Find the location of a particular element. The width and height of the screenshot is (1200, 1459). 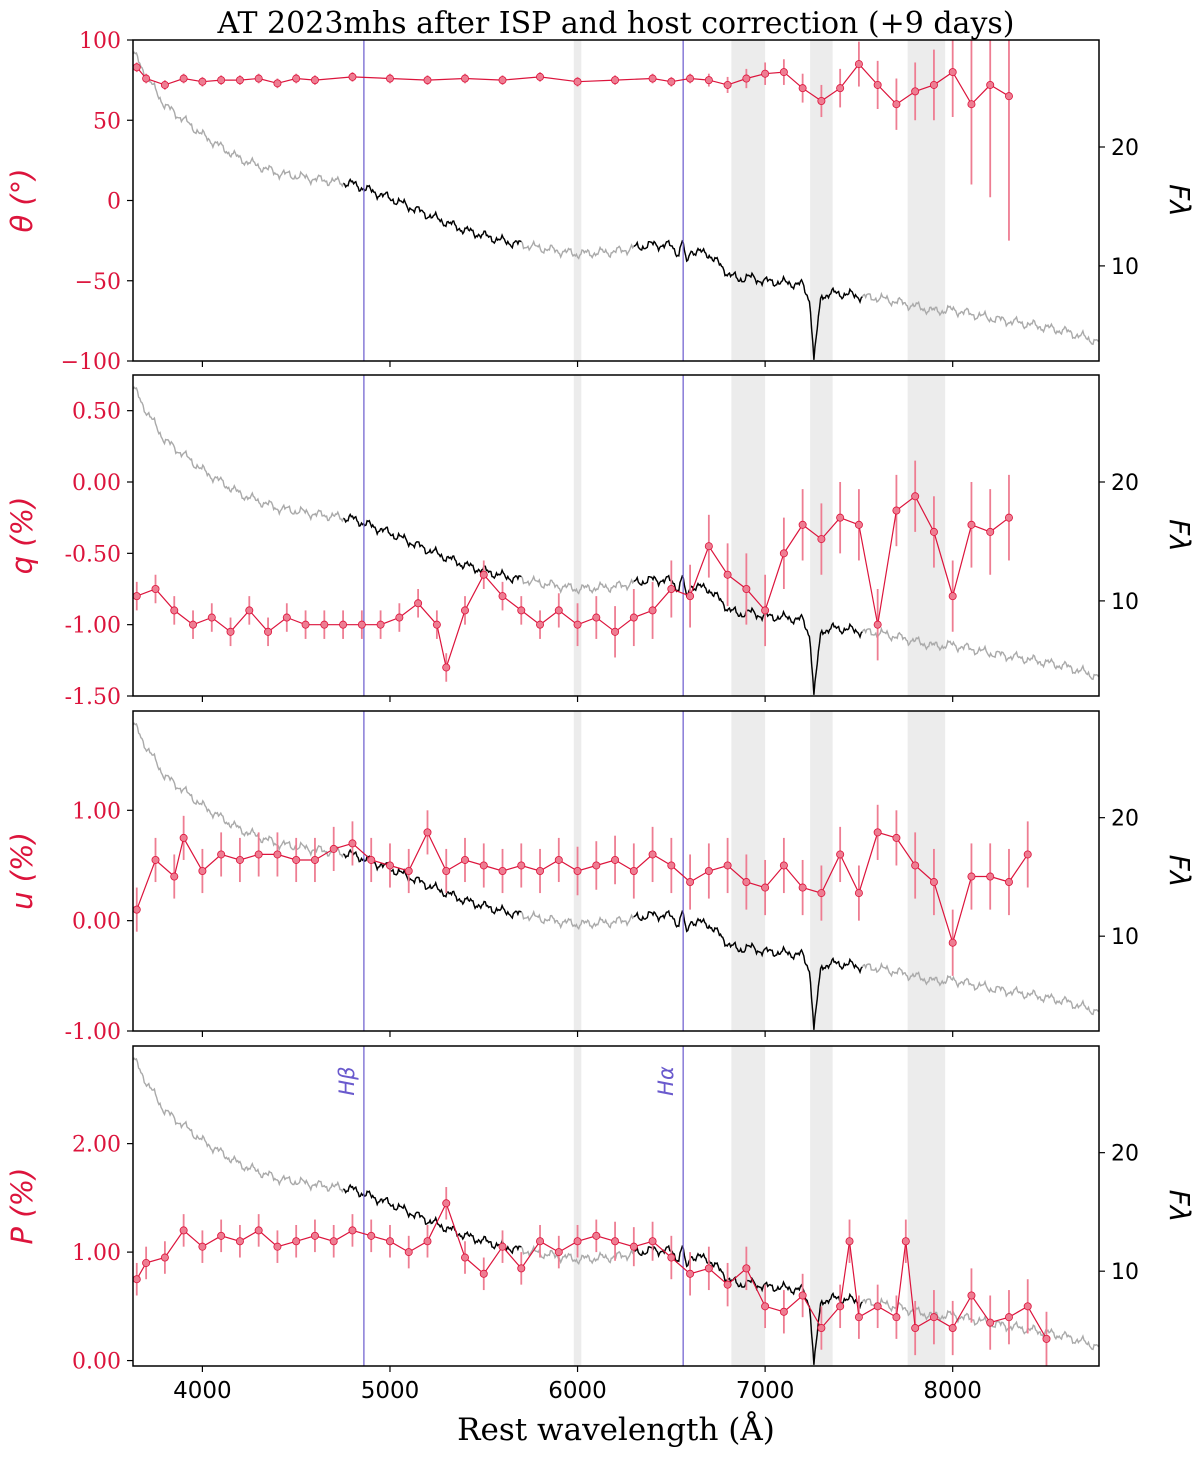

line-marker-label: Hβ is located at coordinates (347, 1080).